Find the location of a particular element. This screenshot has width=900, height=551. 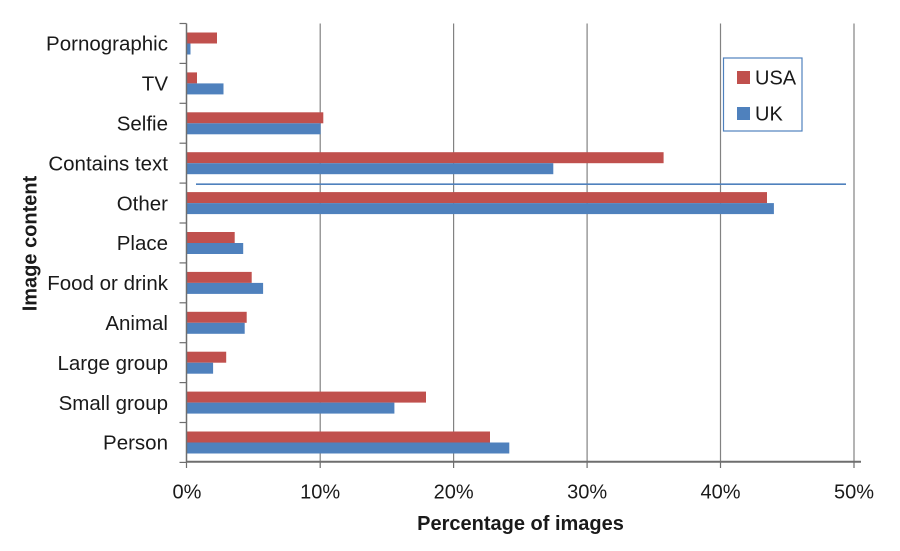

svg-text: Food or drink is located at coordinates (108, 283).